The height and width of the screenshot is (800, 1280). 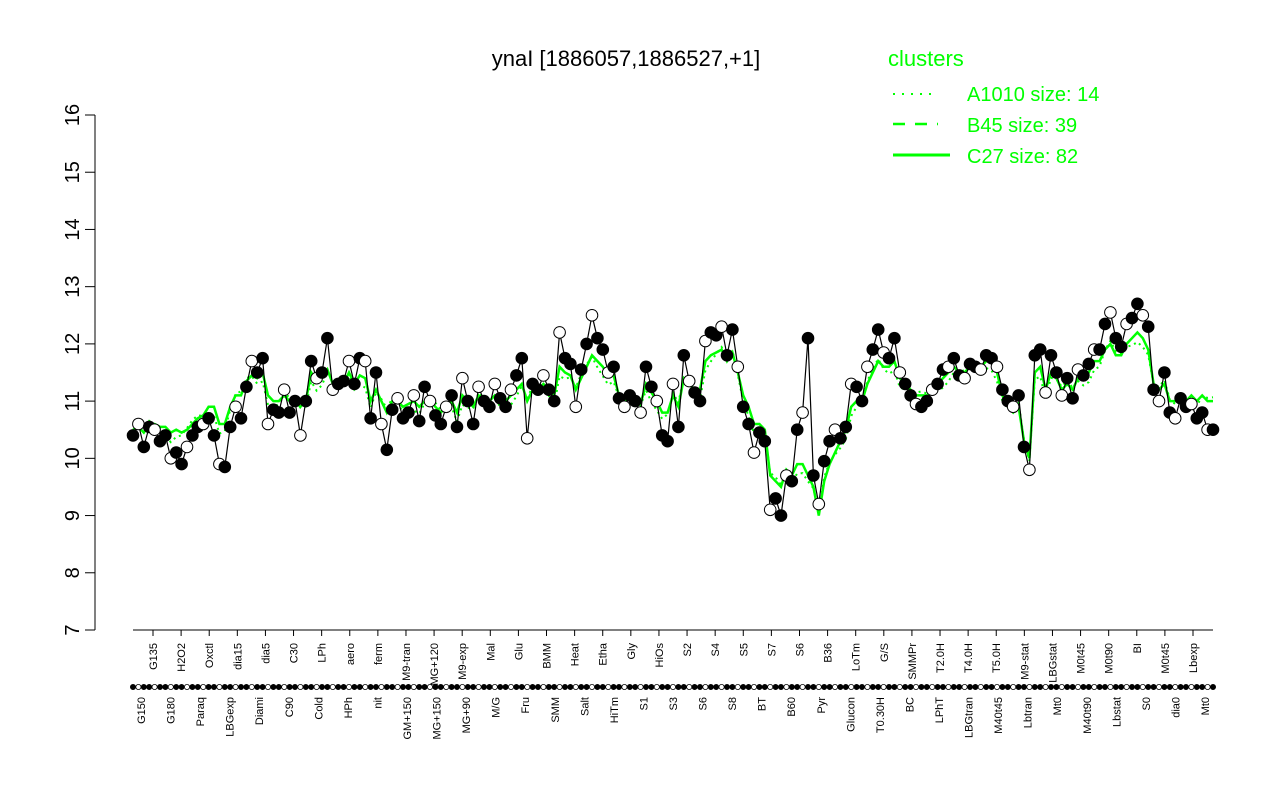 I want to click on x-tick-label: aero, so click(x=351, y=654).